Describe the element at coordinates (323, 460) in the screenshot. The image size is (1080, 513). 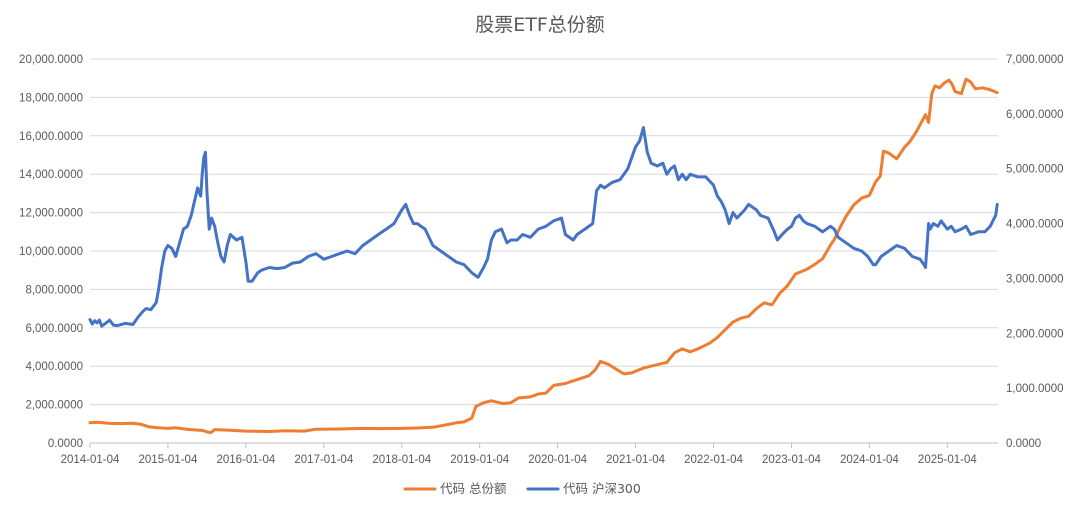
I see `x-tick-label: 2017-01-04` at that location.